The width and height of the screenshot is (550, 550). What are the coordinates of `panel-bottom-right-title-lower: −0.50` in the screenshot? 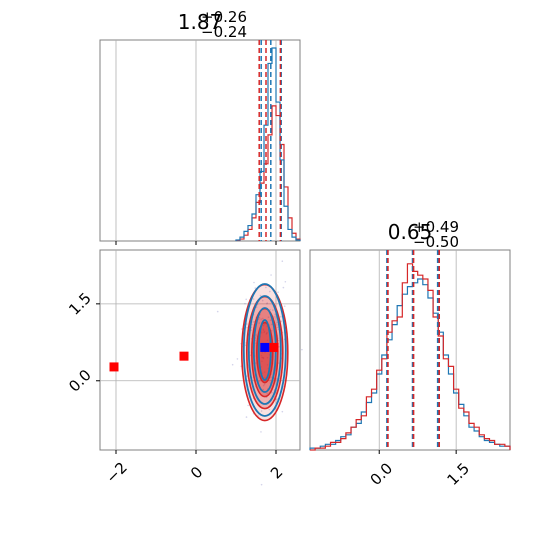 It's located at (436, 242).